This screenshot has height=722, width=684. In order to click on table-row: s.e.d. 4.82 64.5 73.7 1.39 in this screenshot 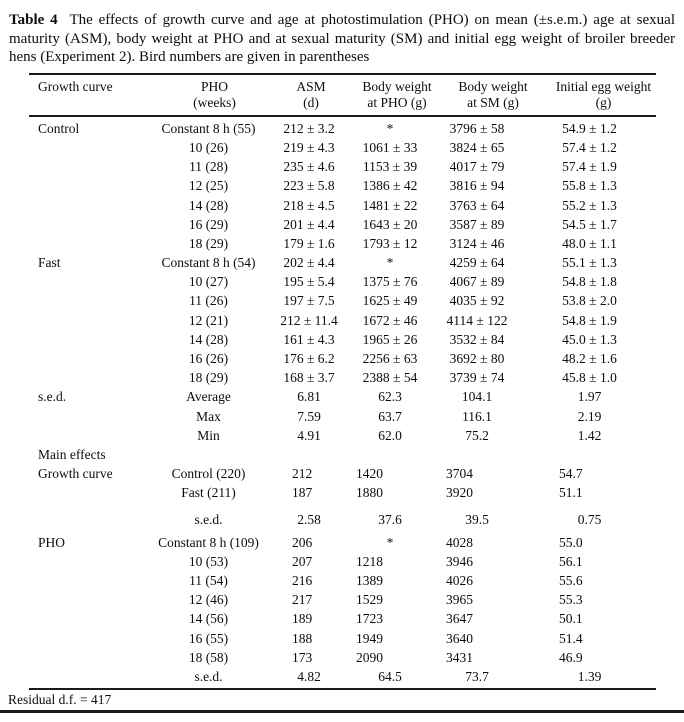, I will do `click(342, 676)`.